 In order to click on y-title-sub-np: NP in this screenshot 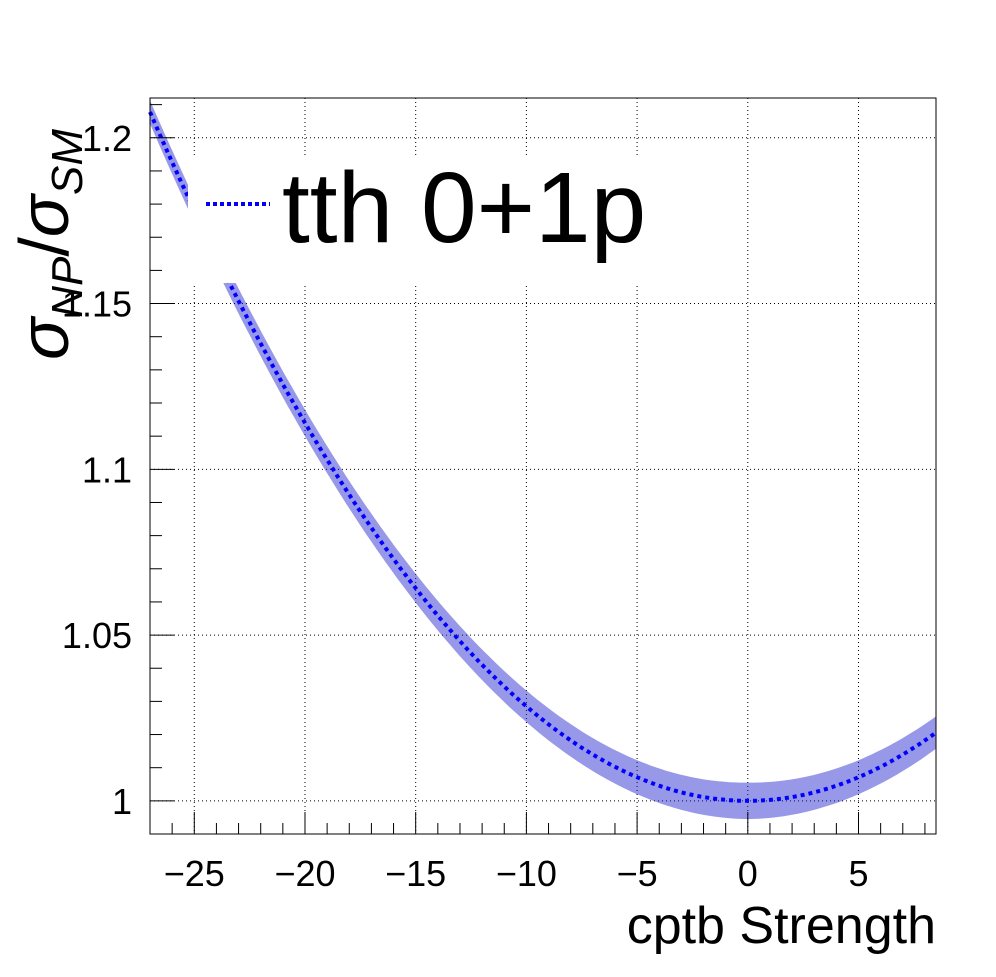, I will do `click(67, 287)`.